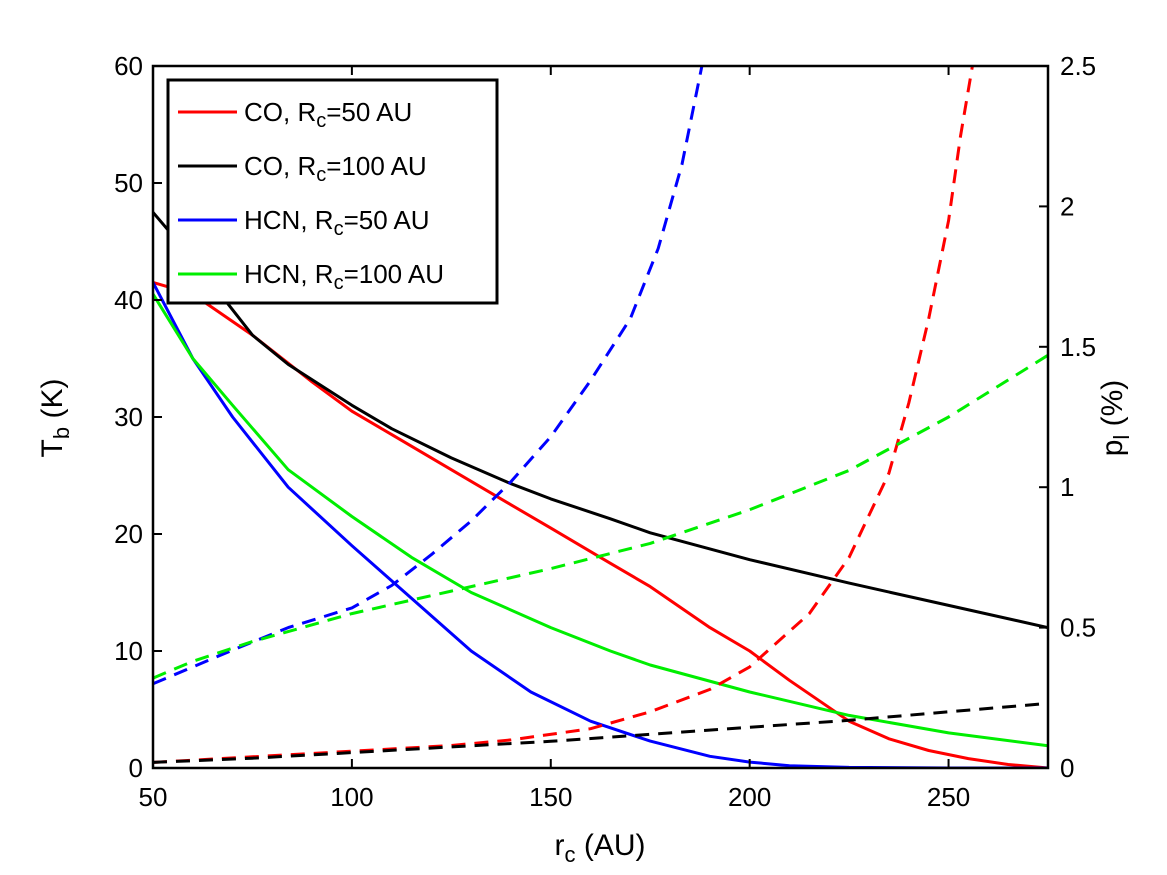 This screenshot has height=875, width=1167. What do you see at coordinates (351, 797) in the screenshot?
I see `x-tick-label: 100` at bounding box center [351, 797].